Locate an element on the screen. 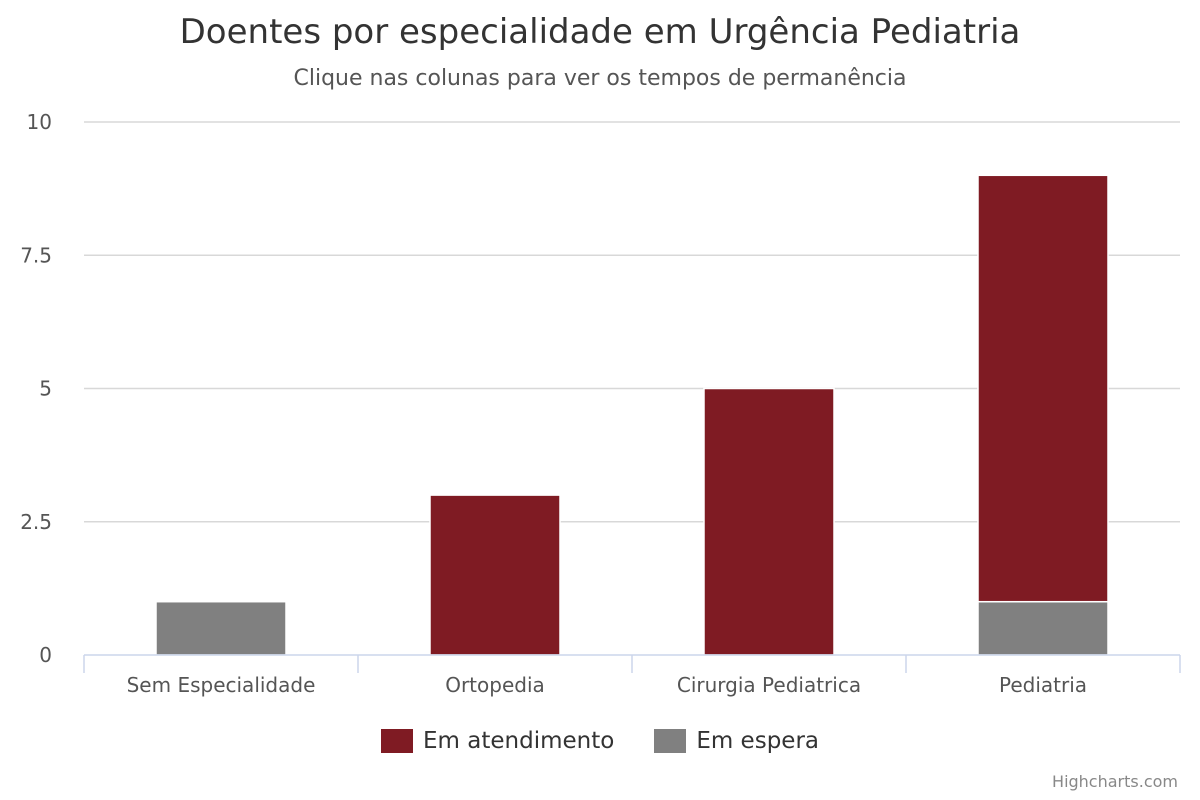 The image size is (1200, 800). x-category-label: Sem Especialidade is located at coordinates (221, 685).